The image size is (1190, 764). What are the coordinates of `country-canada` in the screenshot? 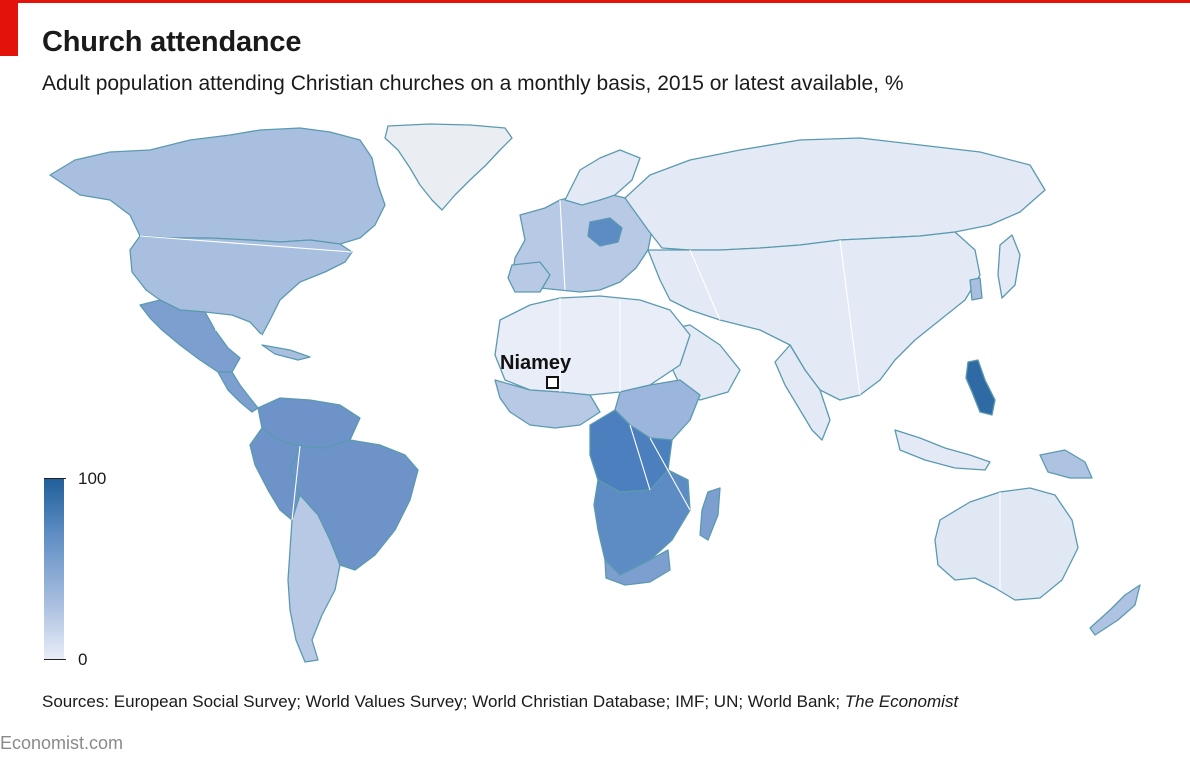 It's located at (217, 186).